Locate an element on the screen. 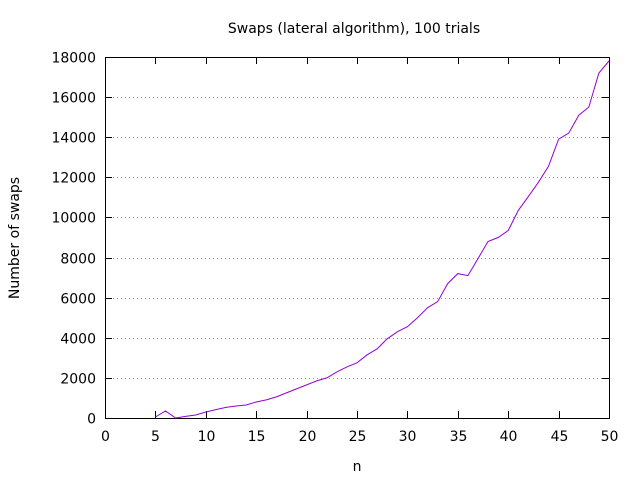  y-tick-label: 18000 is located at coordinates (73, 59).